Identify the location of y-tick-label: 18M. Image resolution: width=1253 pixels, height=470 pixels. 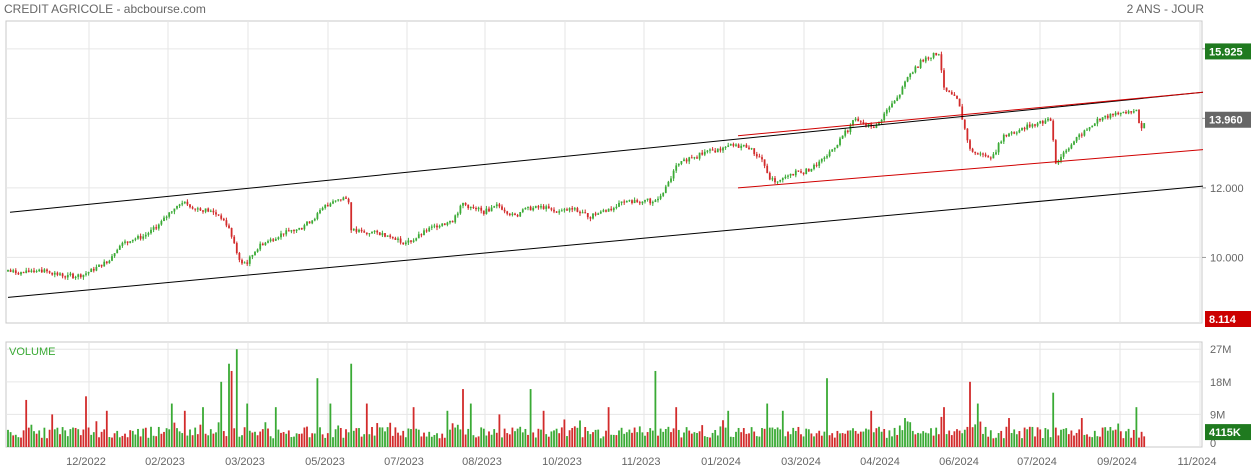
(1220, 383).